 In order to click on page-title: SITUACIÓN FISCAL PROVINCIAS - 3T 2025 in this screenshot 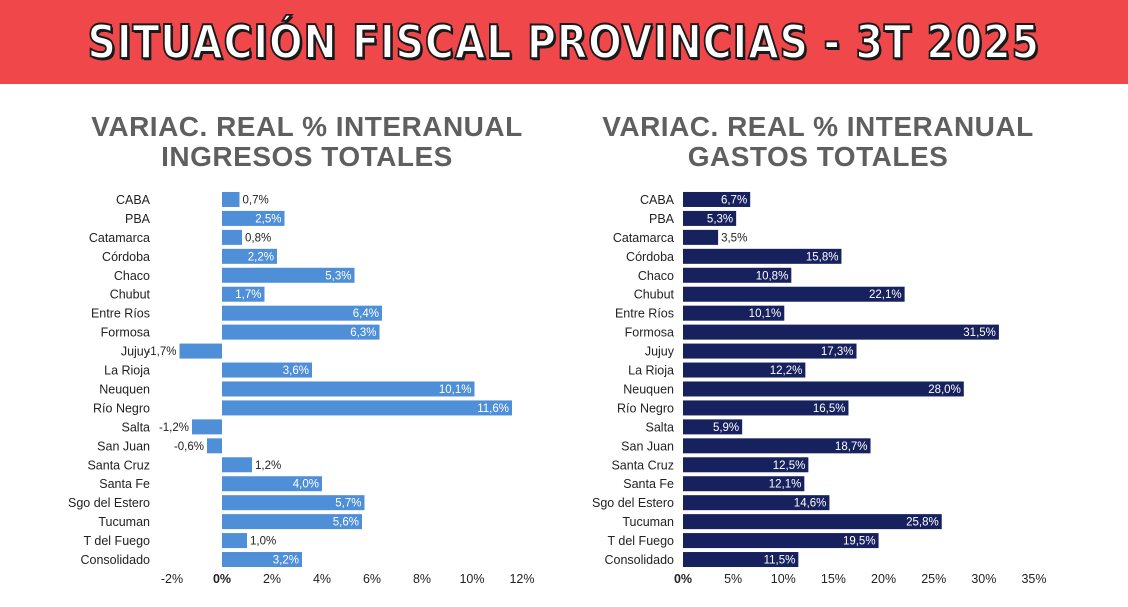, I will do `click(564, 42)`.